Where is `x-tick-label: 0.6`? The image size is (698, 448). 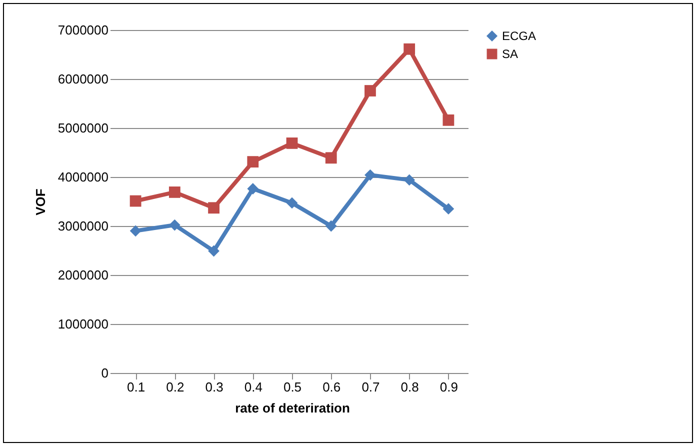 x-tick-label: 0.6 is located at coordinates (331, 387).